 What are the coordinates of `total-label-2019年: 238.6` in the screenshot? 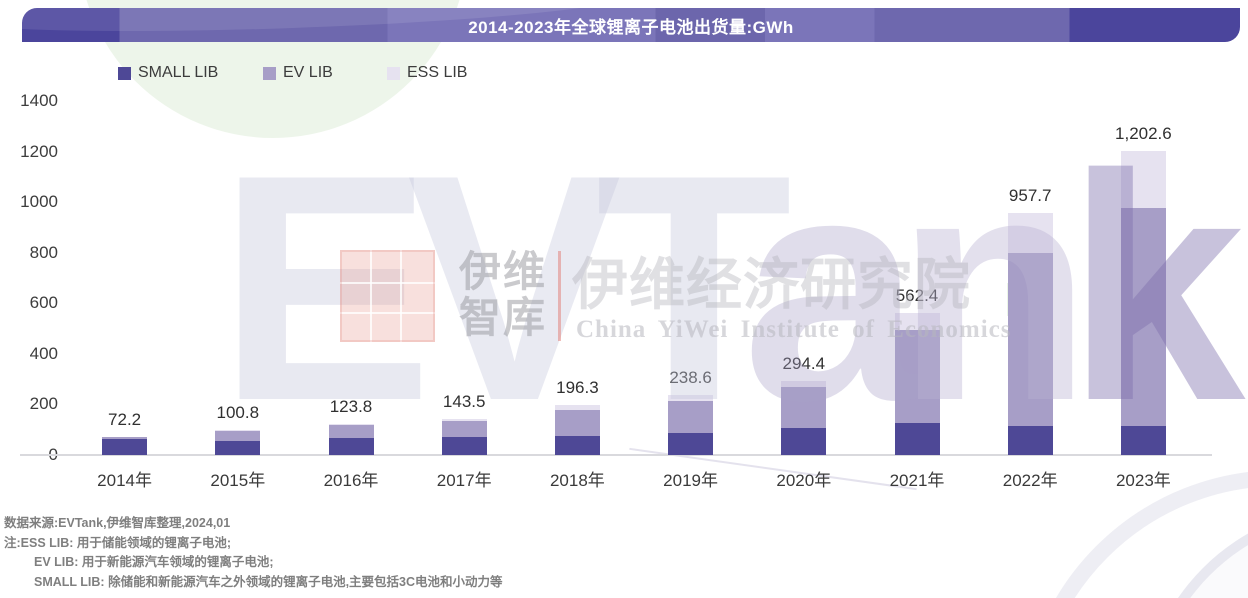 It's located at (690, 377).